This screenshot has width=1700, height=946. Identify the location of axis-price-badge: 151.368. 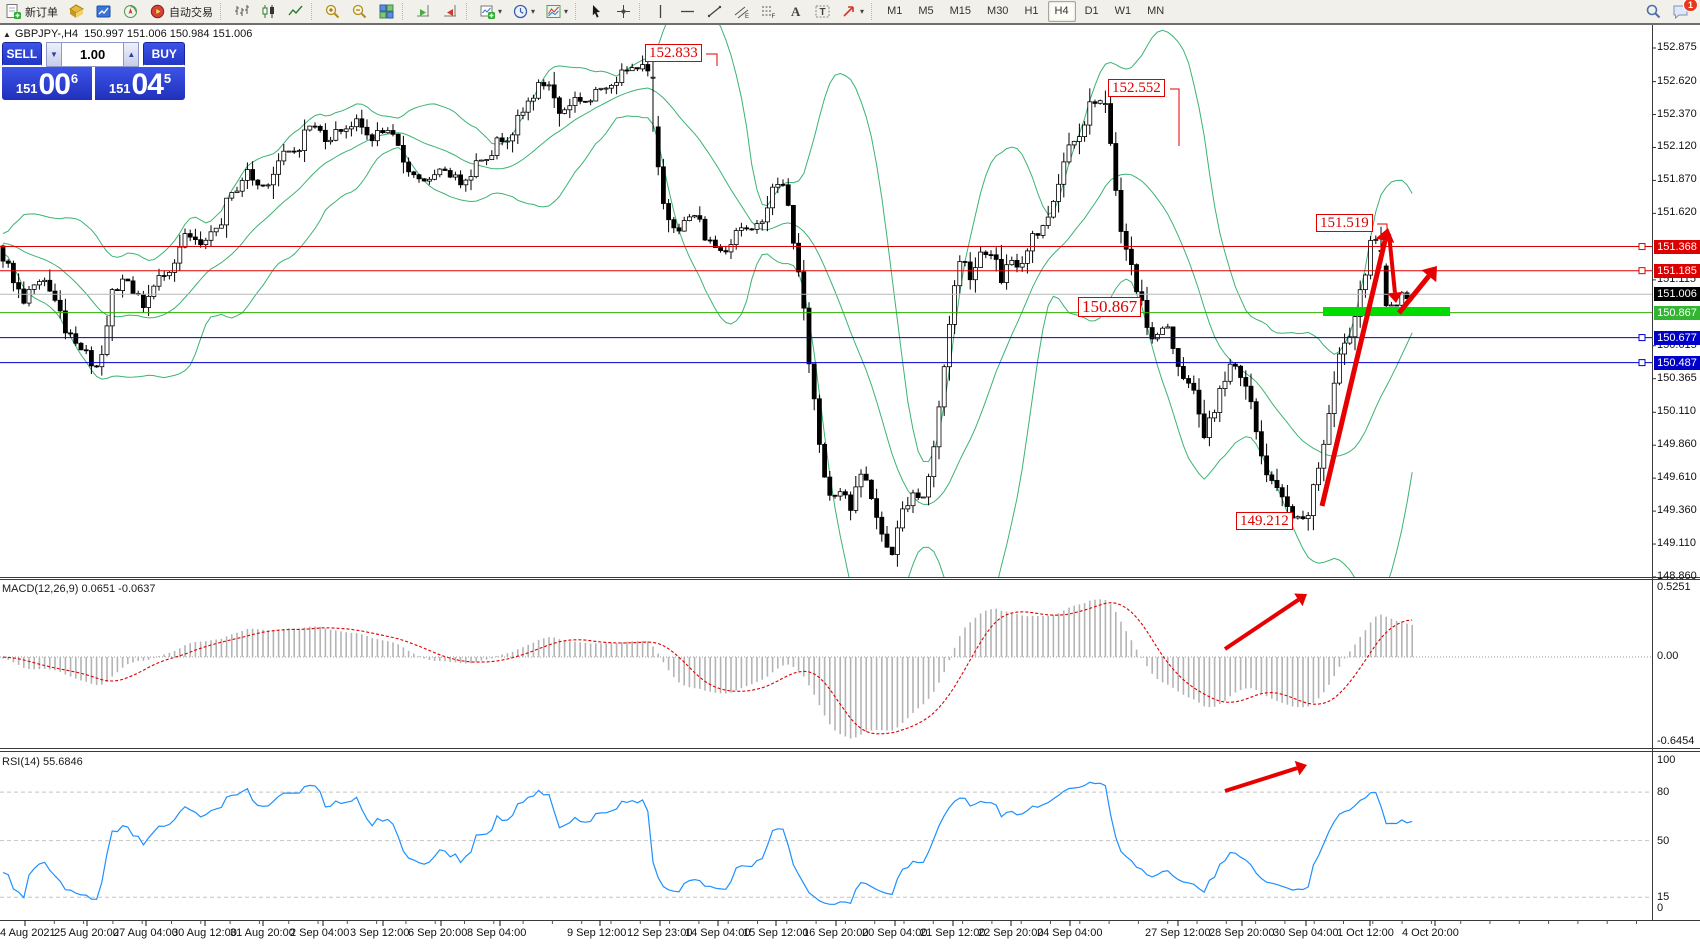
(1677, 246).